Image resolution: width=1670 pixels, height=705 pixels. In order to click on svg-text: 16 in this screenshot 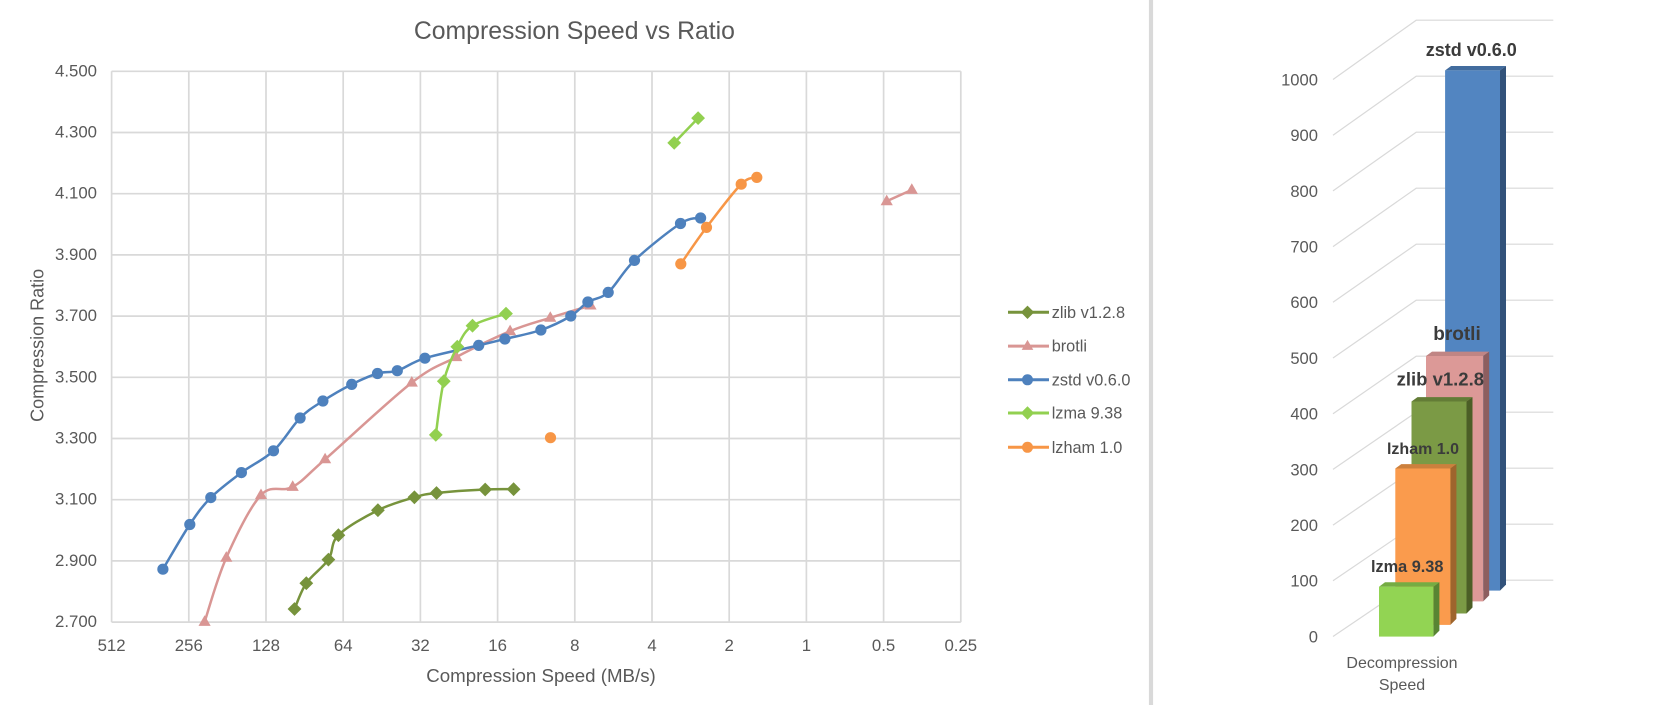, I will do `click(497, 645)`.